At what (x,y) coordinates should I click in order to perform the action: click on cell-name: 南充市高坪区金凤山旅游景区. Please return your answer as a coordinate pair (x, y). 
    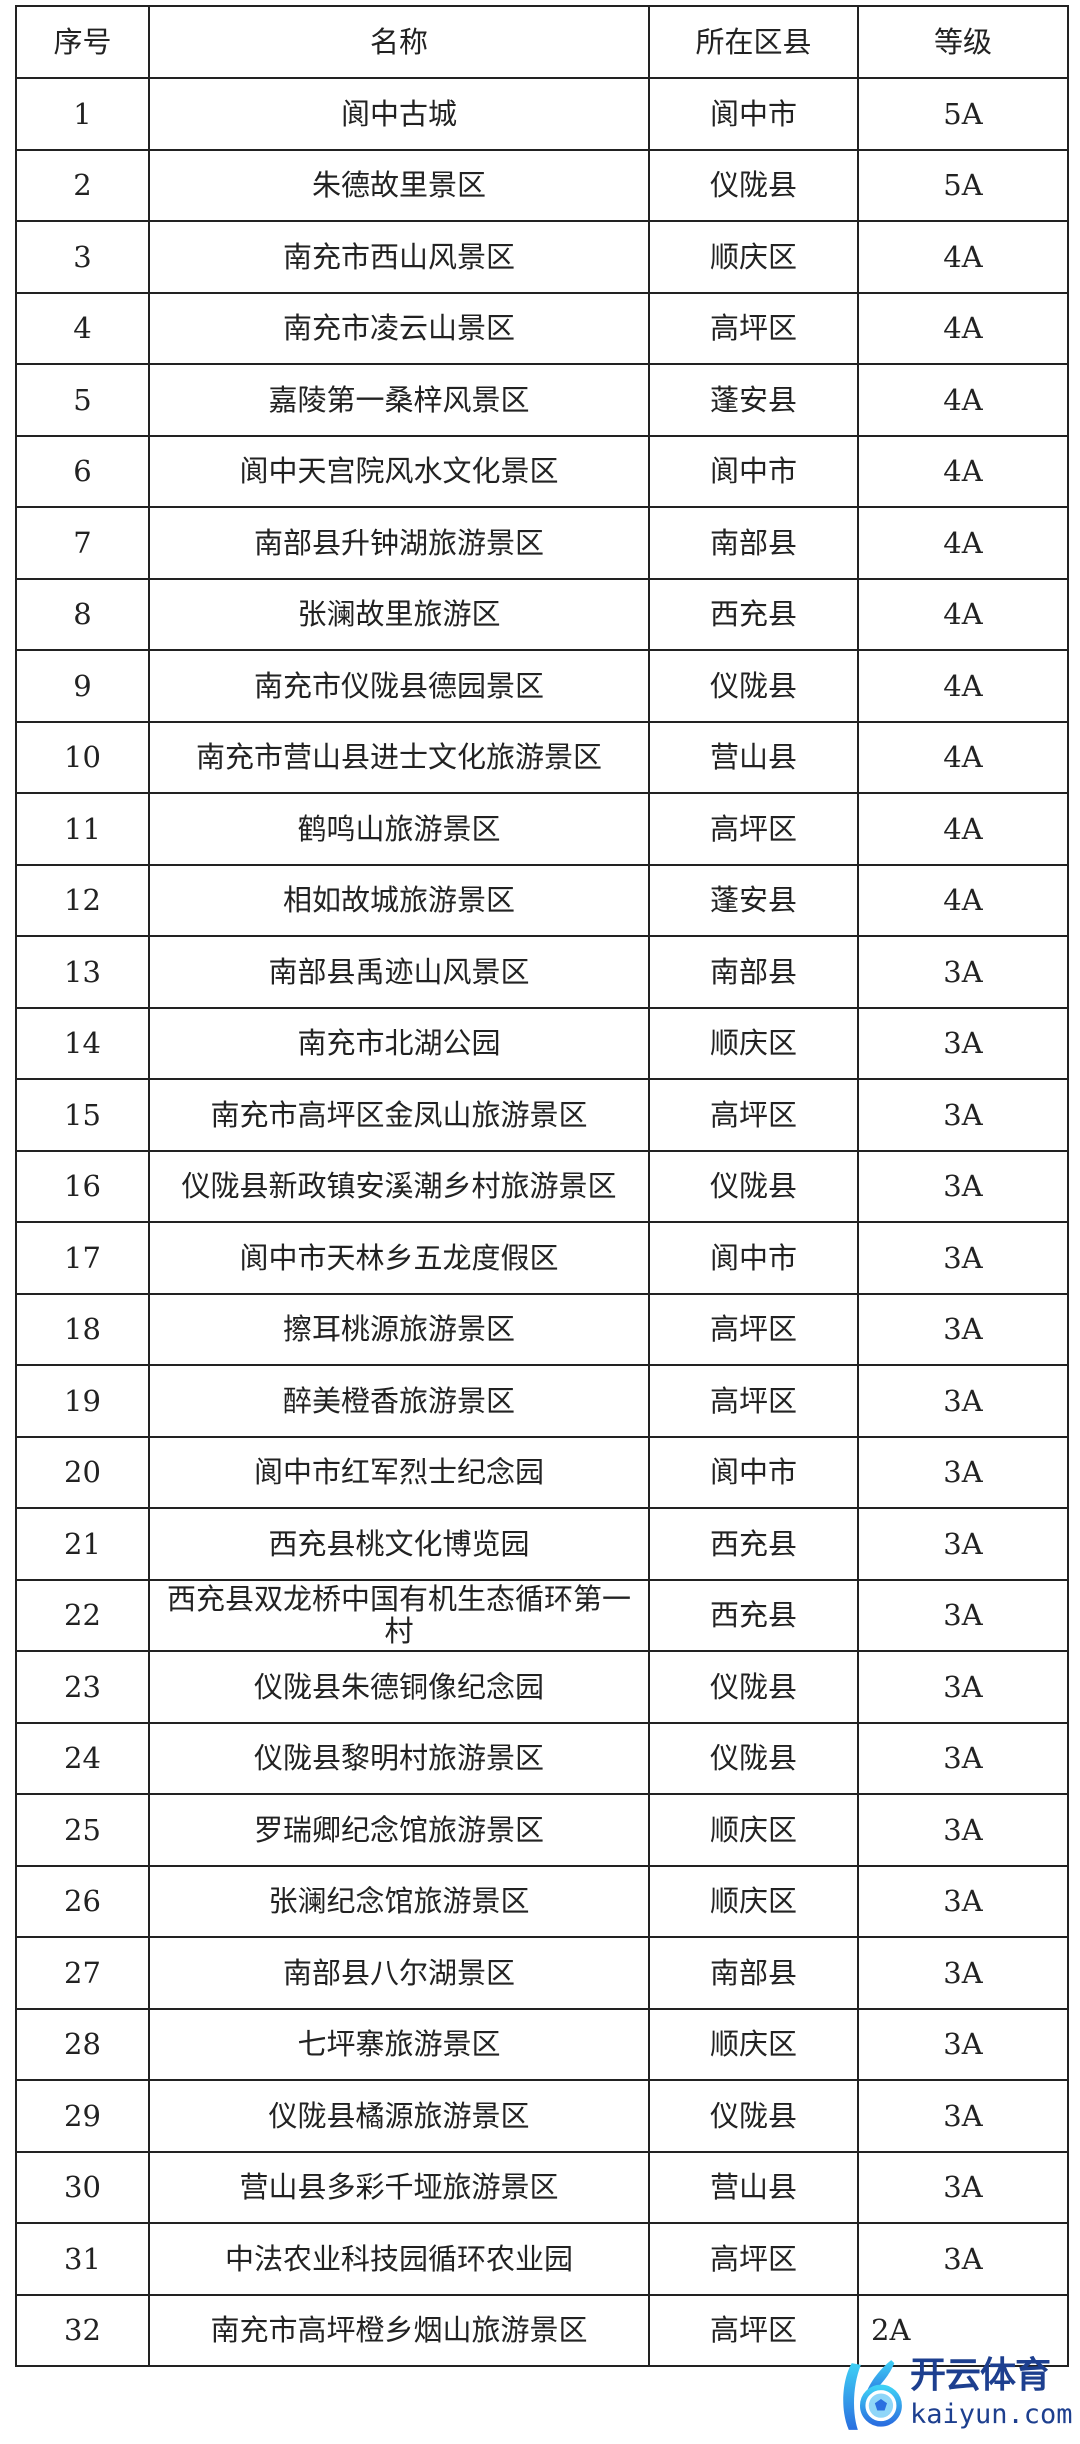
    Looking at the image, I should click on (399, 1115).